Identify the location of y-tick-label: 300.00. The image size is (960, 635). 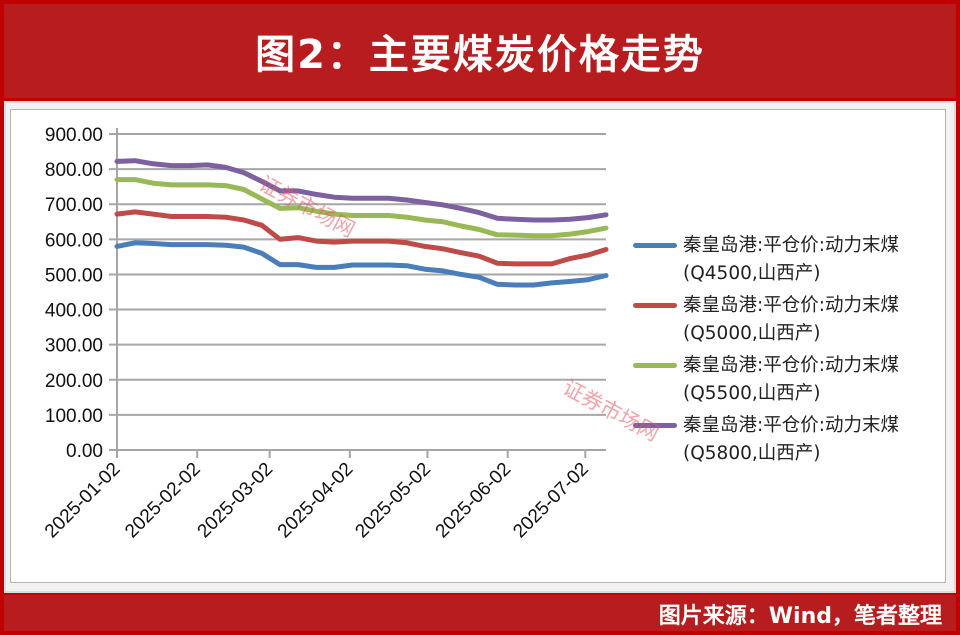
(74, 346).